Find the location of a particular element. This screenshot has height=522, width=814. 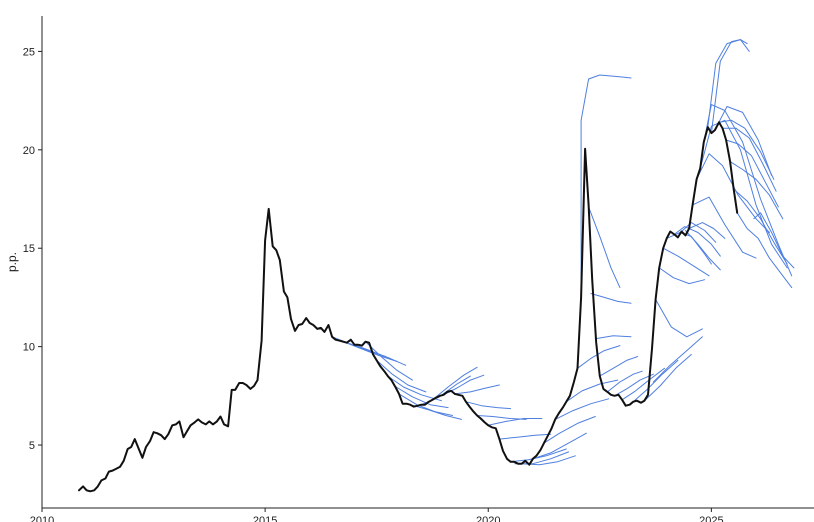

x-tick-label: 2015 is located at coordinates (265, 518).